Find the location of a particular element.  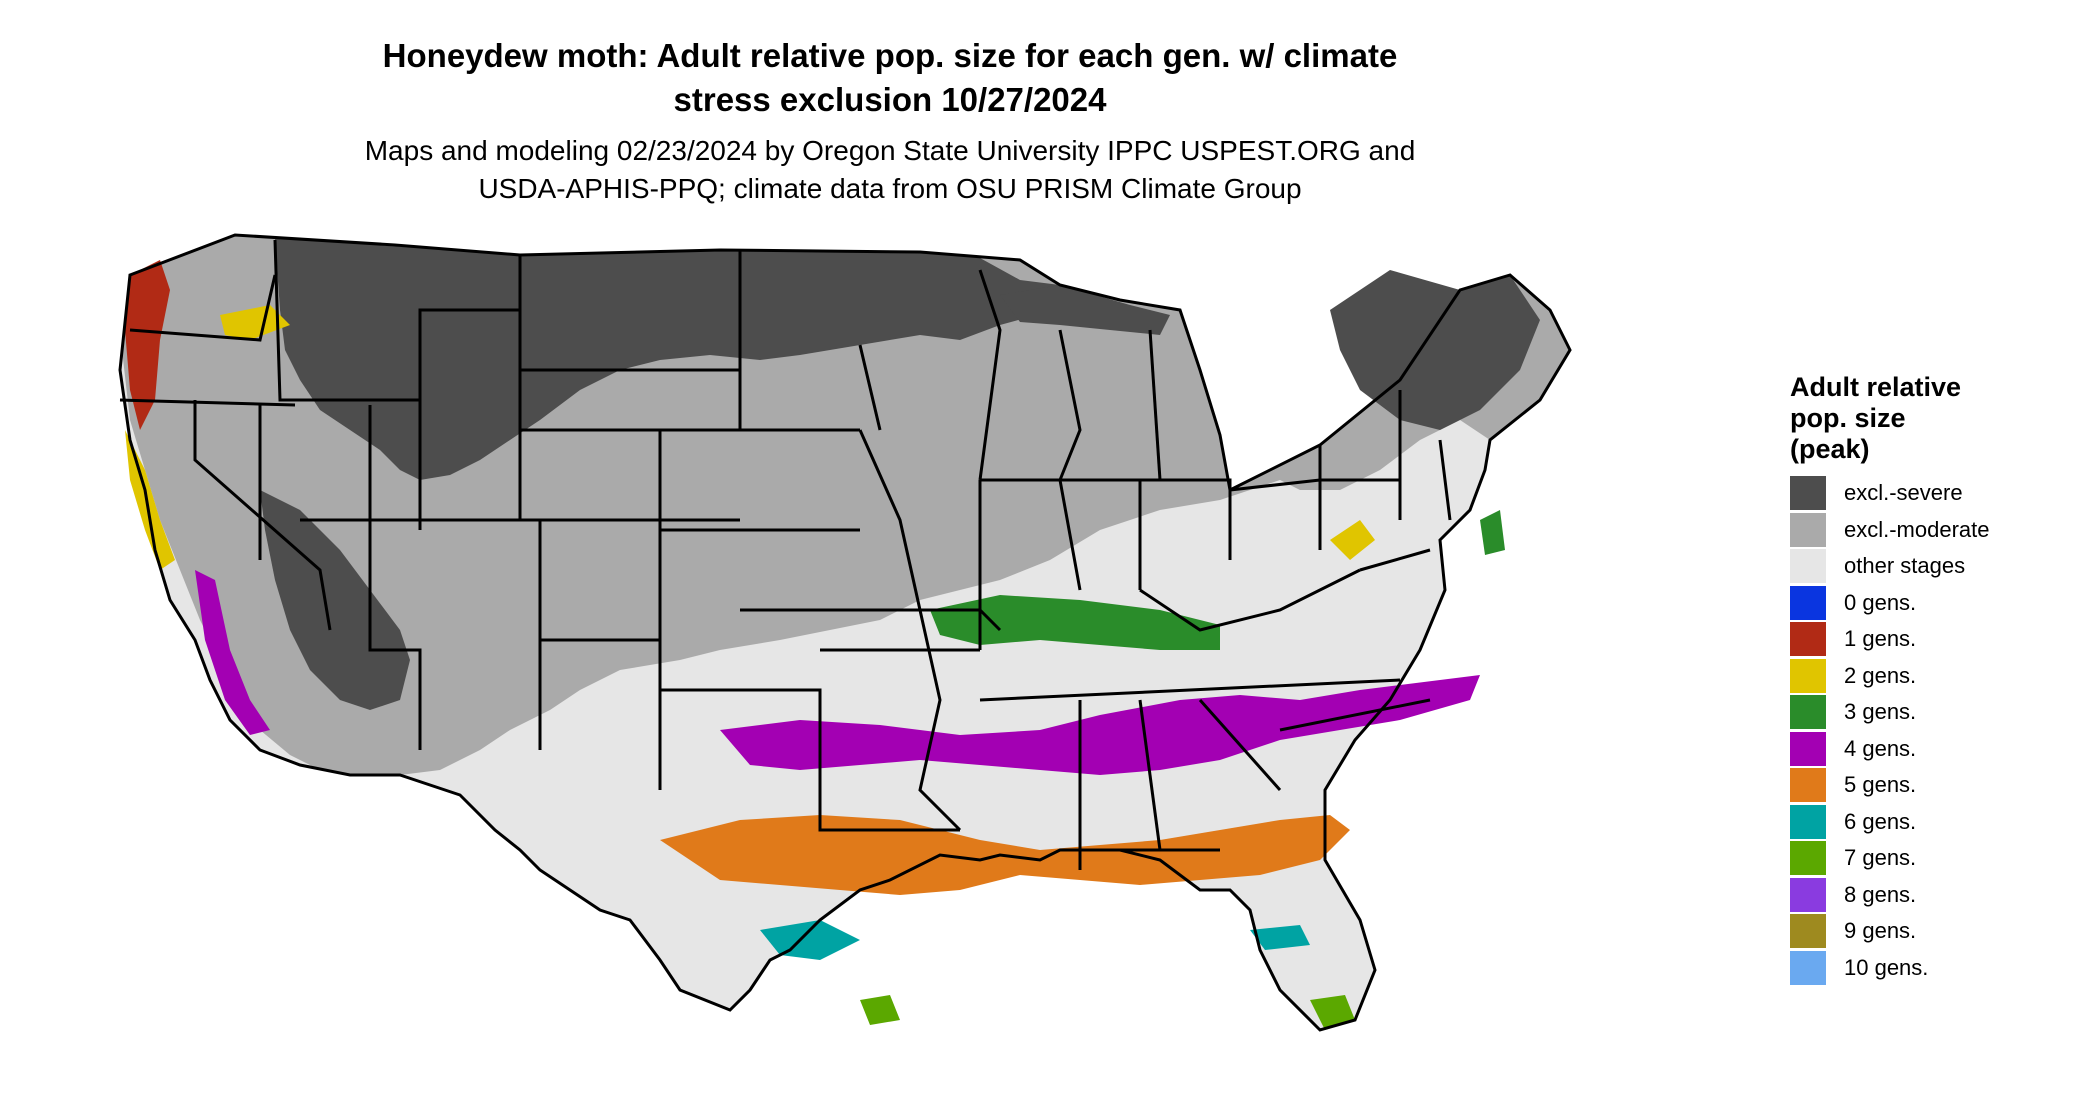

legend-item: 2 gens. is located at coordinates (1940, 676).